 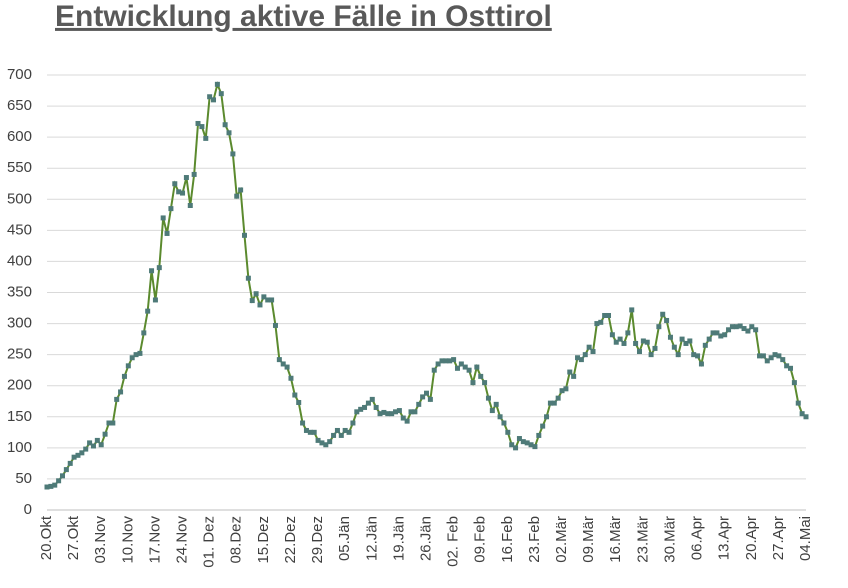 I want to click on x-tick-label: 30.Mär, so click(x=669, y=539).